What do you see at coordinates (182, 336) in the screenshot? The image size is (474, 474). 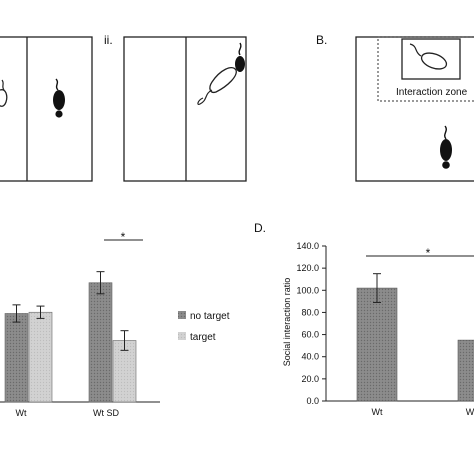 I see `legend-swatch-target` at bounding box center [182, 336].